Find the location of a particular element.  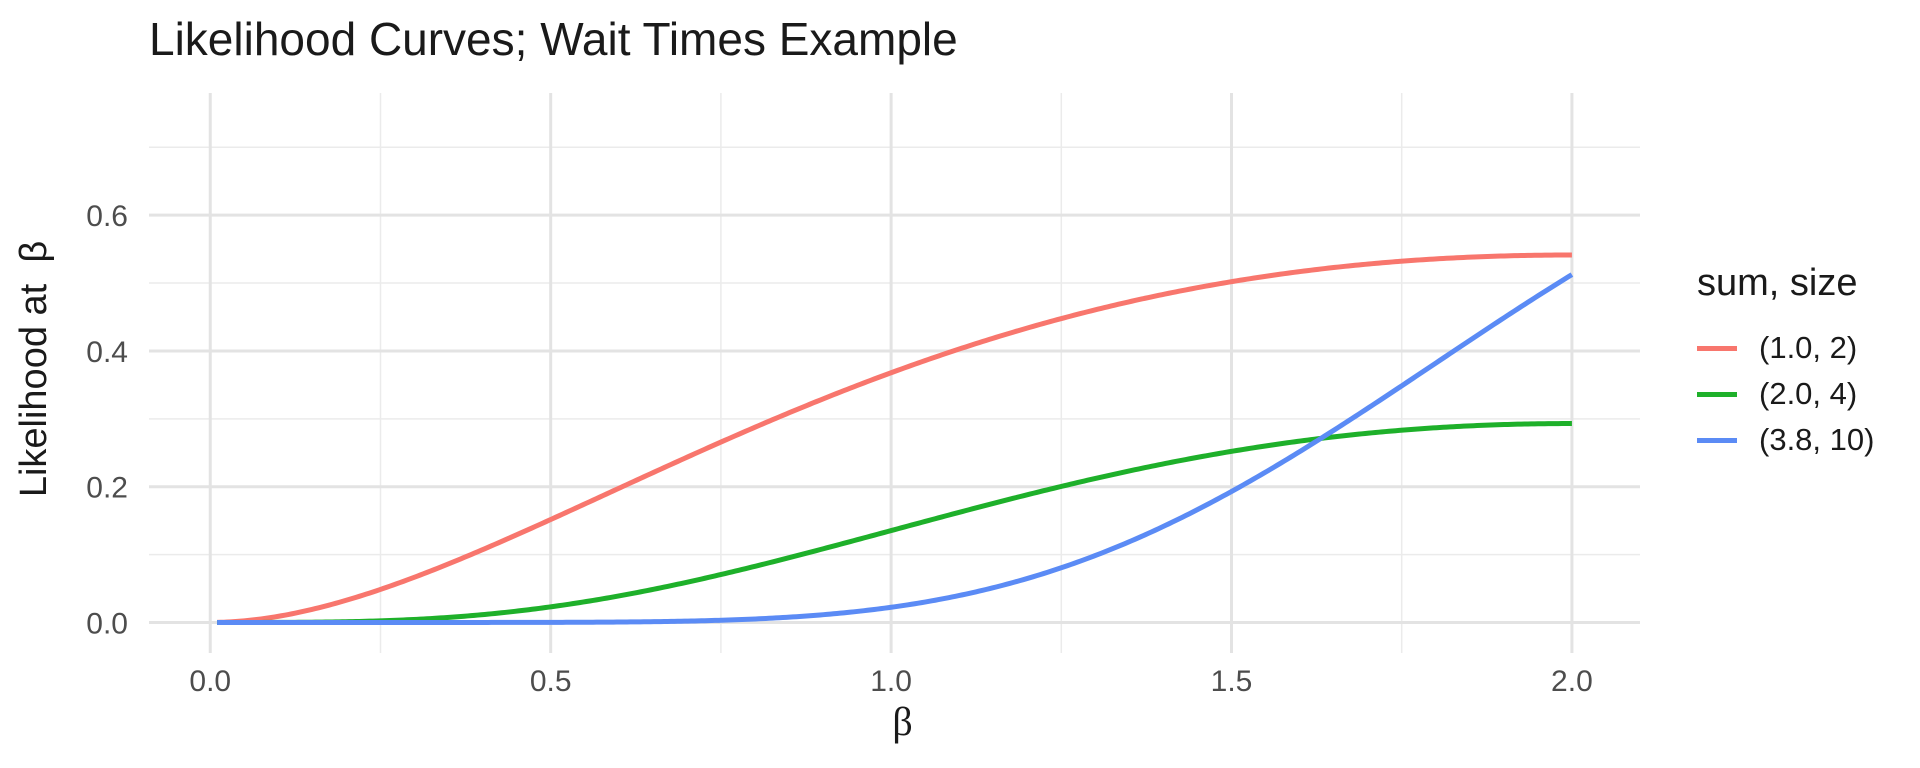

legend-title: sum, size is located at coordinates (1777, 283).